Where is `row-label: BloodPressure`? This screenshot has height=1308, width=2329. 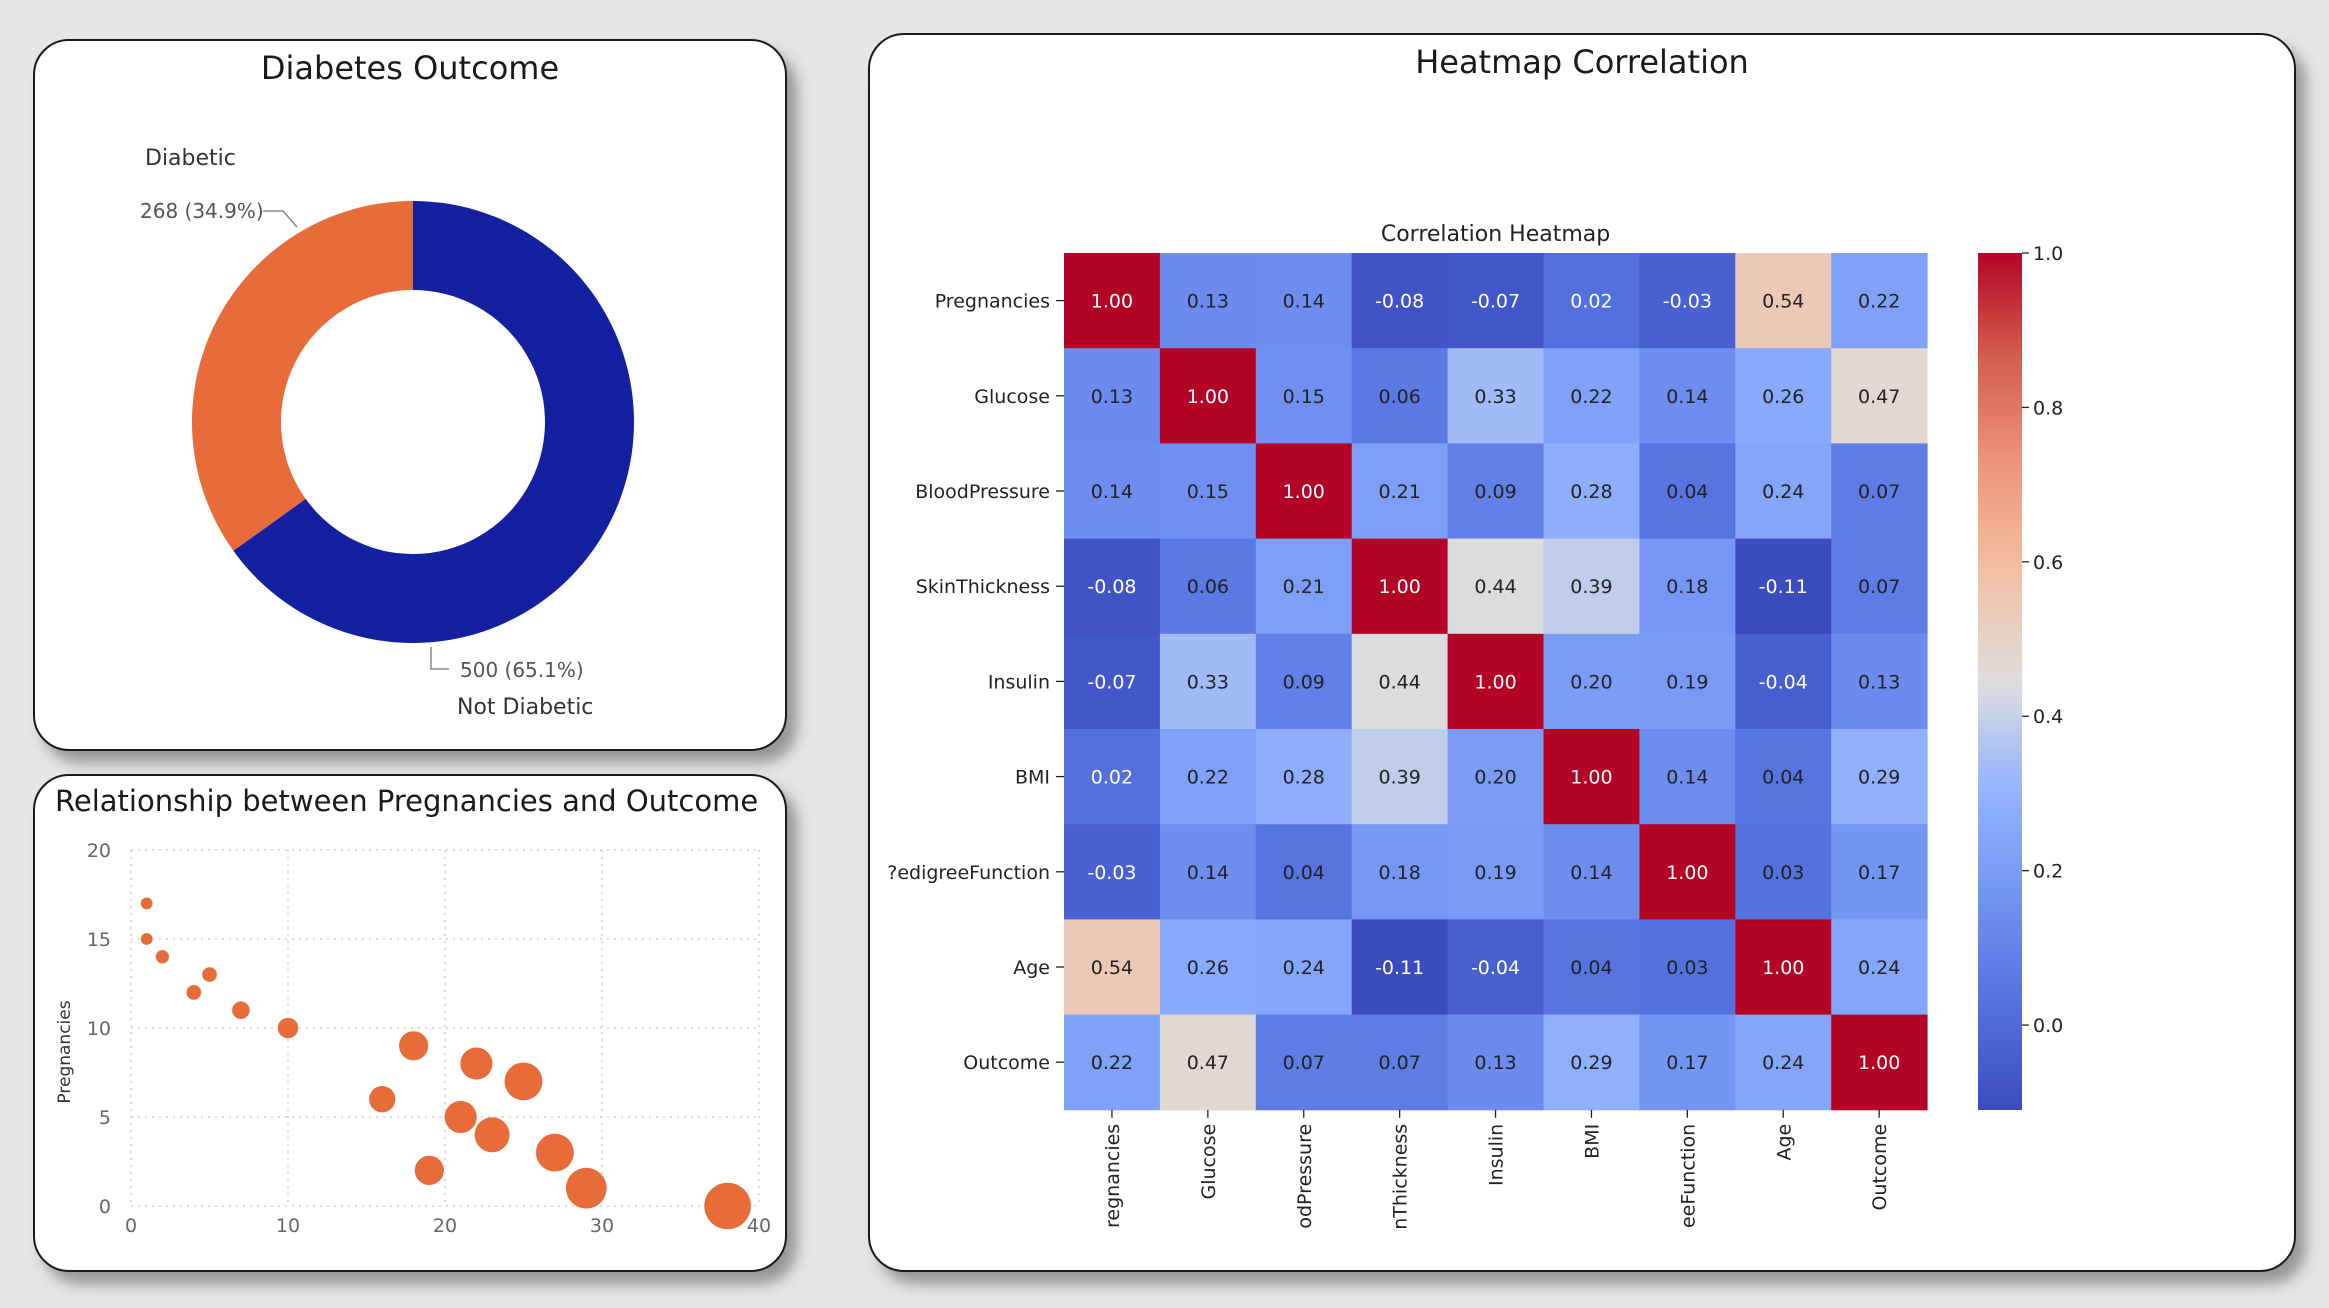 row-label: BloodPressure is located at coordinates (982, 492).